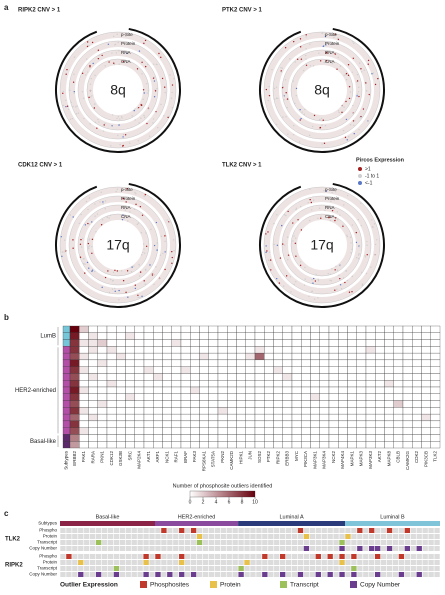  Describe the element at coordinates (66, 363) in the screenshot. I see `subtype-cell` at that location.